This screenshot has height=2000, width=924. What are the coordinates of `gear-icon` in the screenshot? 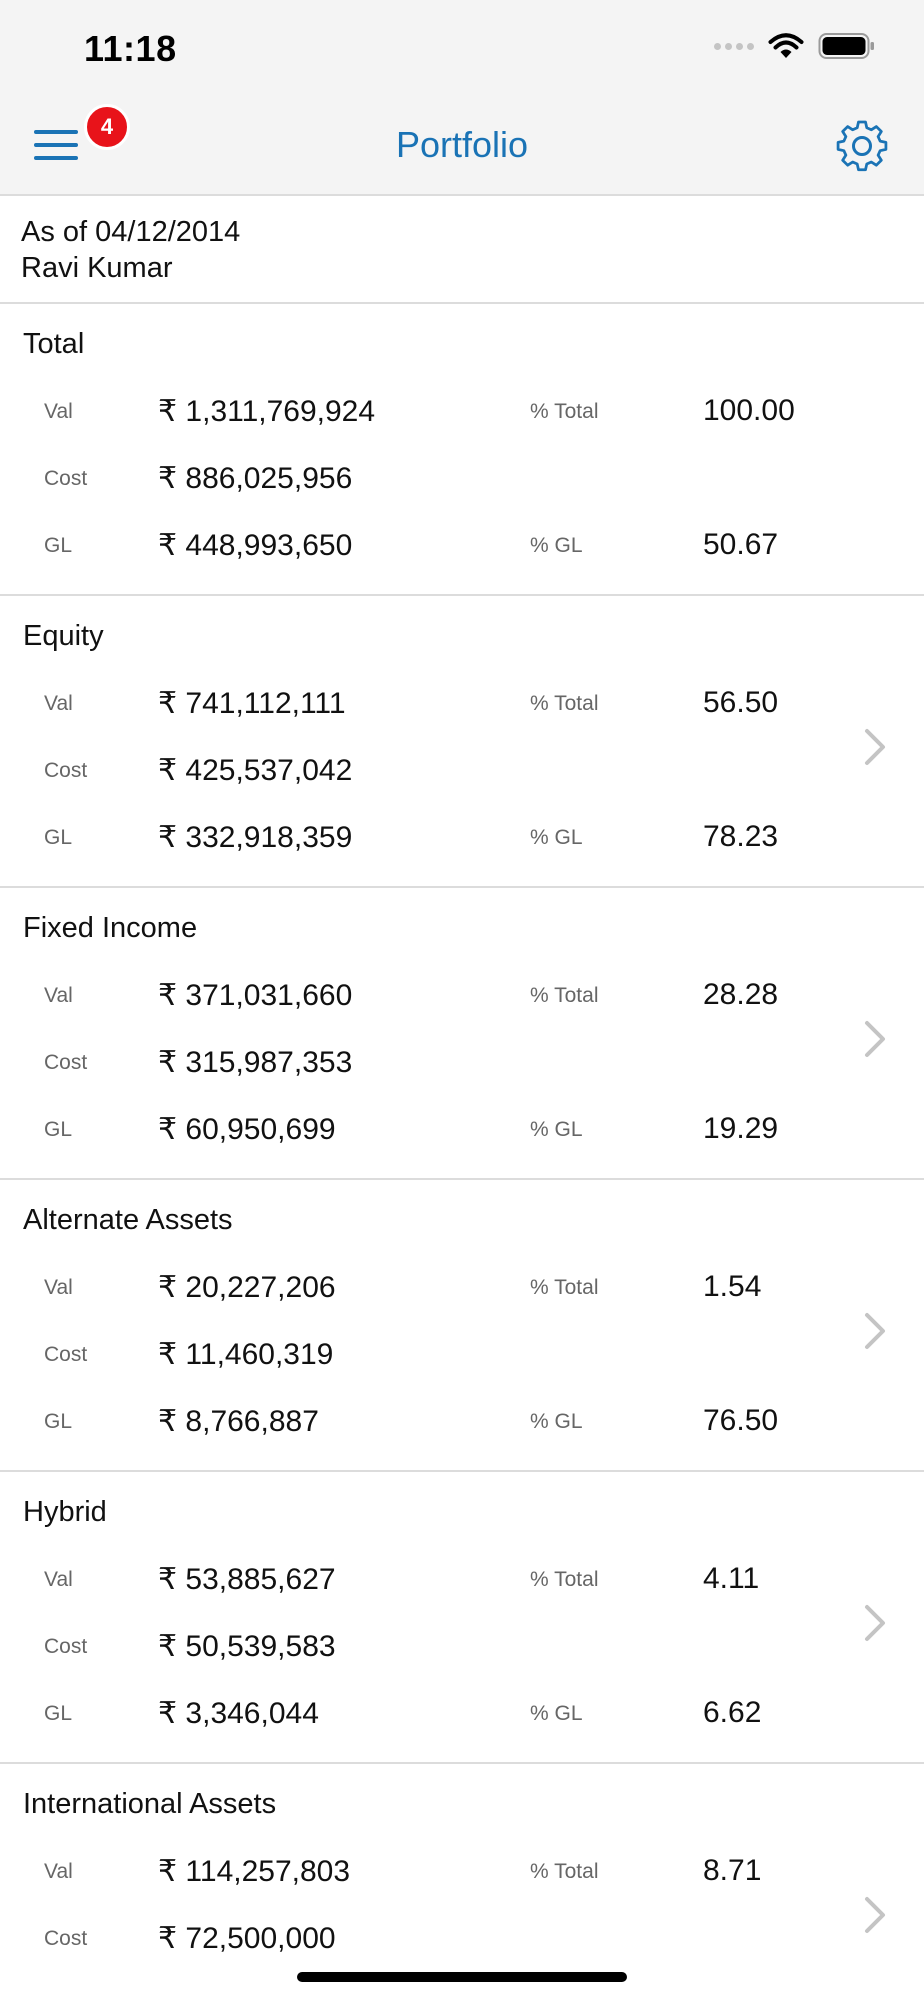 It's located at (862, 146).